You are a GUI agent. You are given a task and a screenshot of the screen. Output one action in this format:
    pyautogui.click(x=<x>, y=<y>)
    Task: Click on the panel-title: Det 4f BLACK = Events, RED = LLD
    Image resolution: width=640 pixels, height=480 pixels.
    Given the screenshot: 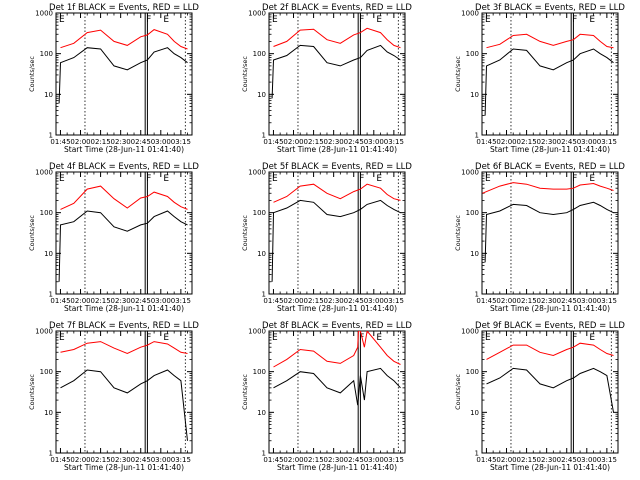 What is the action you would take?
    pyautogui.click(x=124, y=167)
    